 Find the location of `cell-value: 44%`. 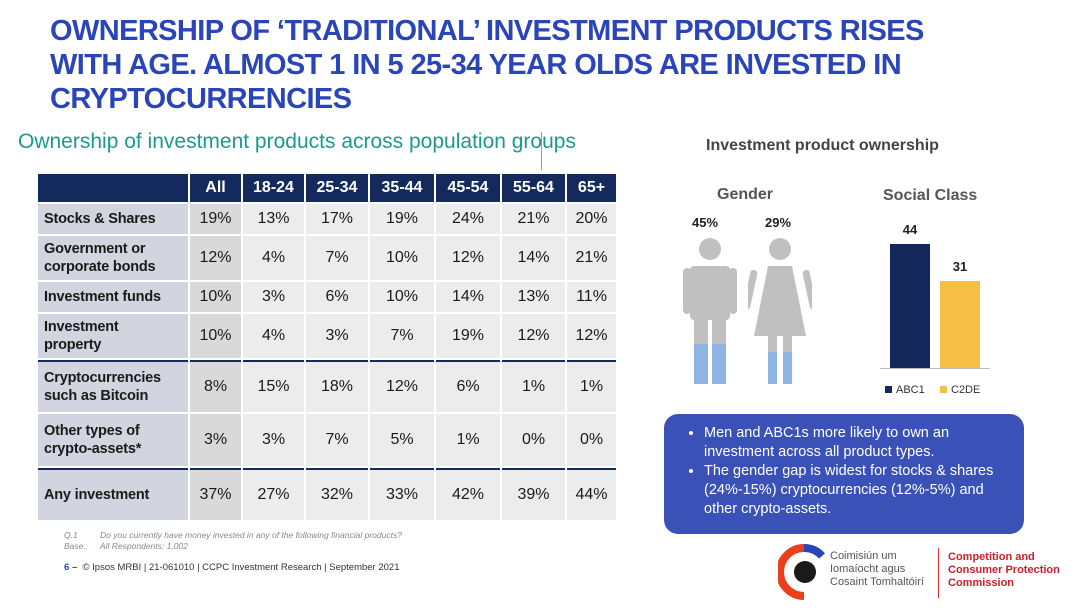

cell-value: 44% is located at coordinates (591, 494).